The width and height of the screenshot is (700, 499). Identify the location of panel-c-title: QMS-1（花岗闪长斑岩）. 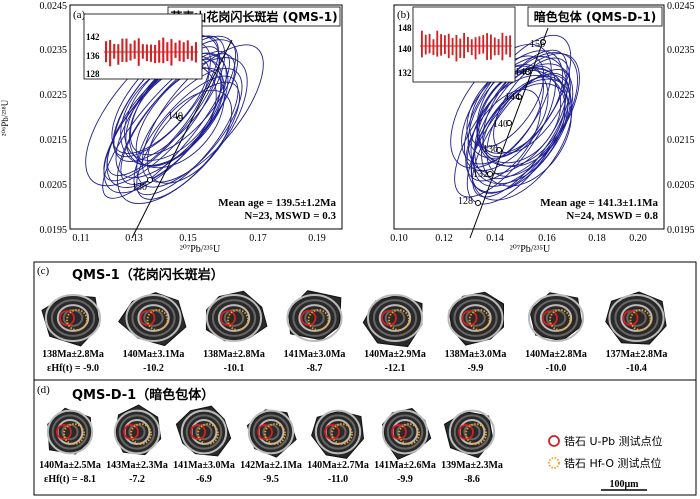
(148, 275).